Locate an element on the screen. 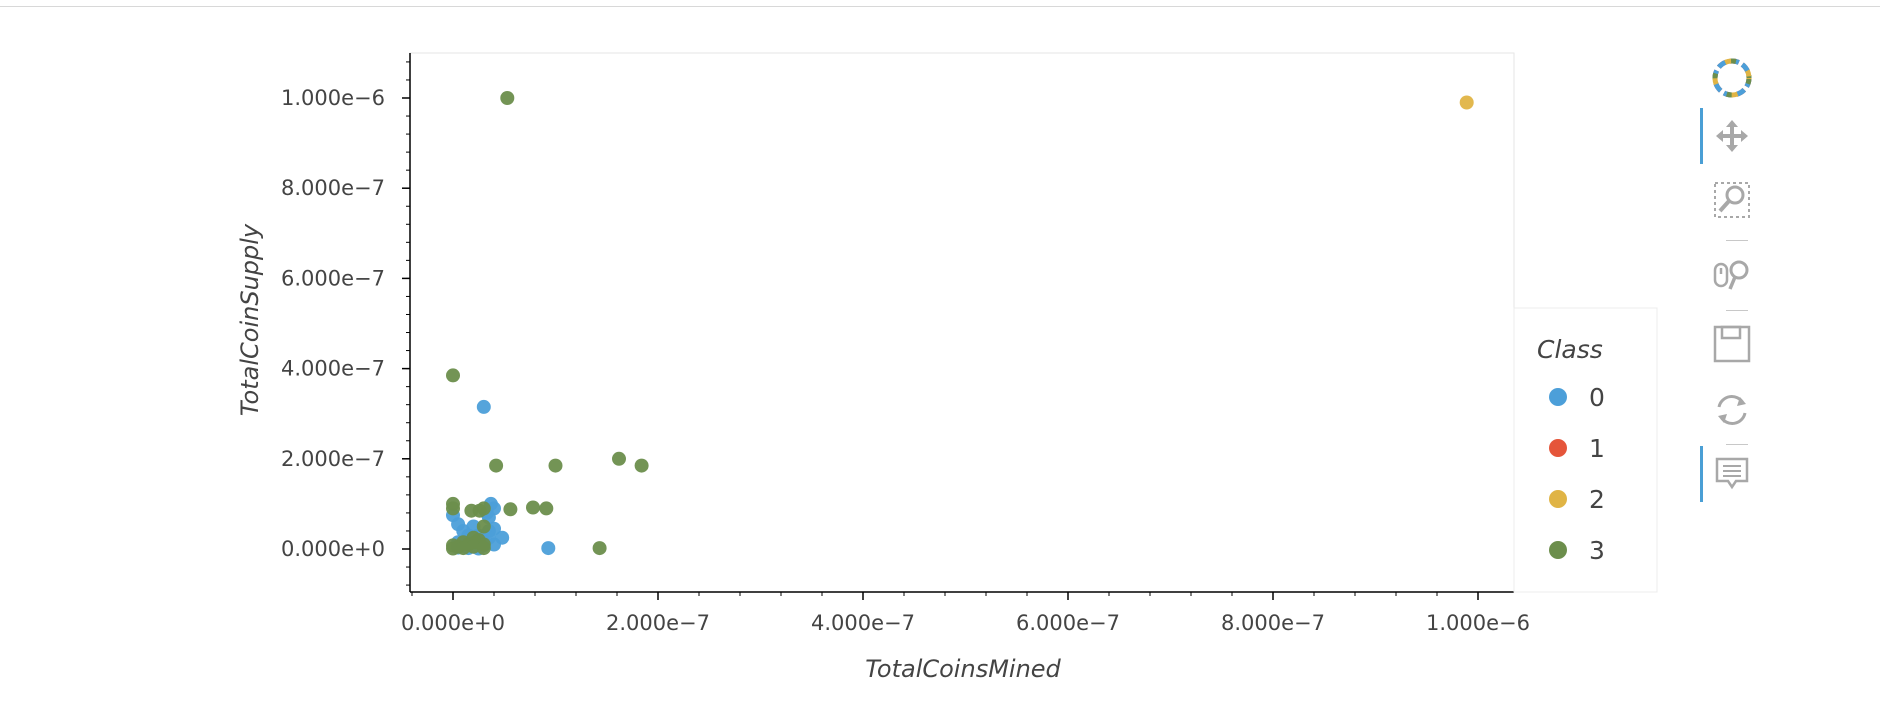 This screenshot has width=1880, height=710. save-tool is located at coordinates (1730, 344).